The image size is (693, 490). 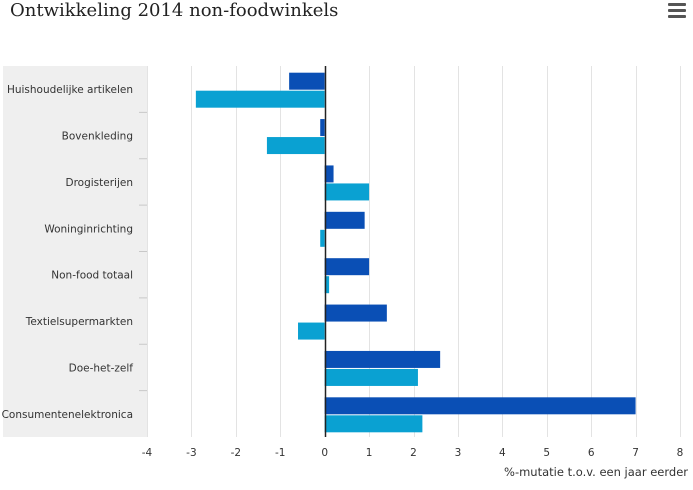 I want to click on hamburger-menu-icon, so click(x=677, y=11).